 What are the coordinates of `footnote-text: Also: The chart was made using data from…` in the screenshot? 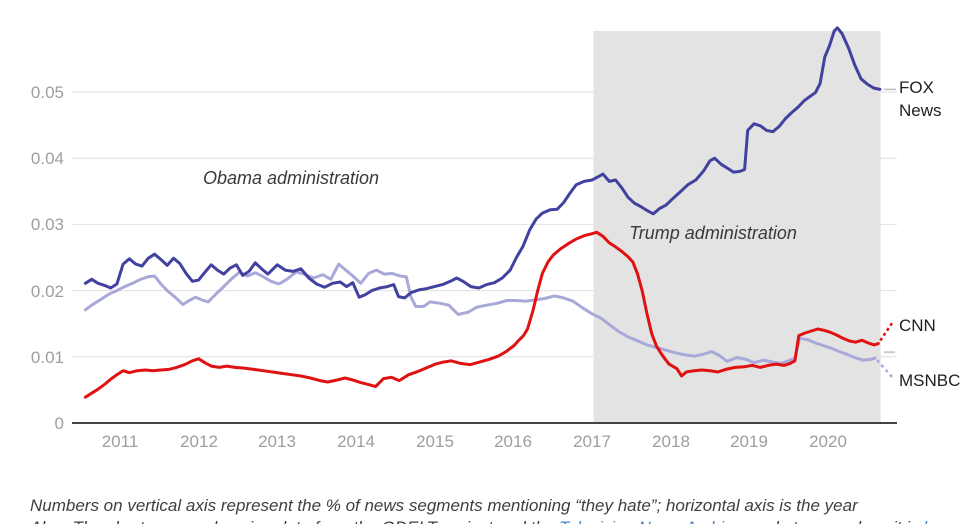 It's located at (294, 521).